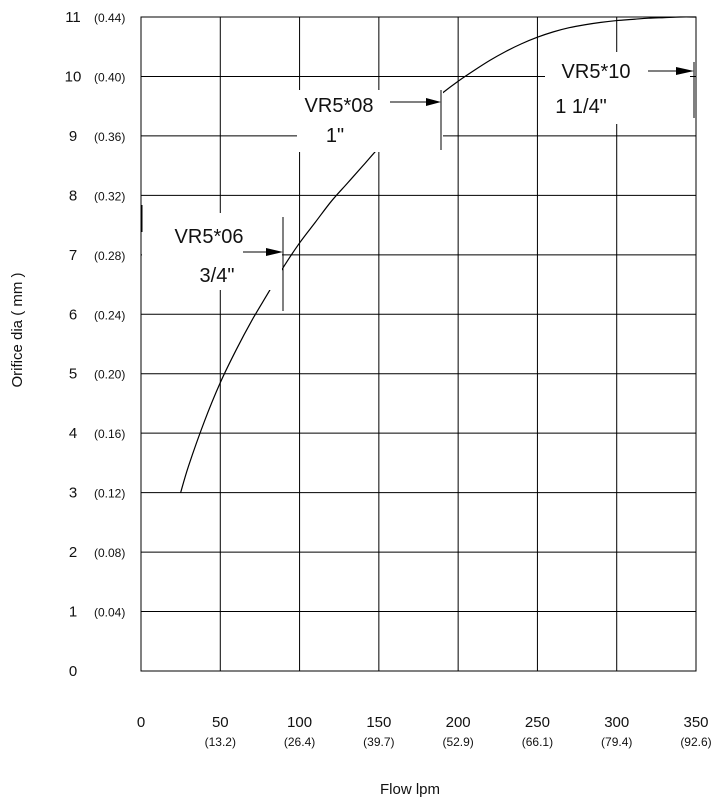 This screenshot has height=811, width=714. What do you see at coordinates (299, 742) in the screenshot?
I see `x-tick-sublabel: (26.4)` at bounding box center [299, 742].